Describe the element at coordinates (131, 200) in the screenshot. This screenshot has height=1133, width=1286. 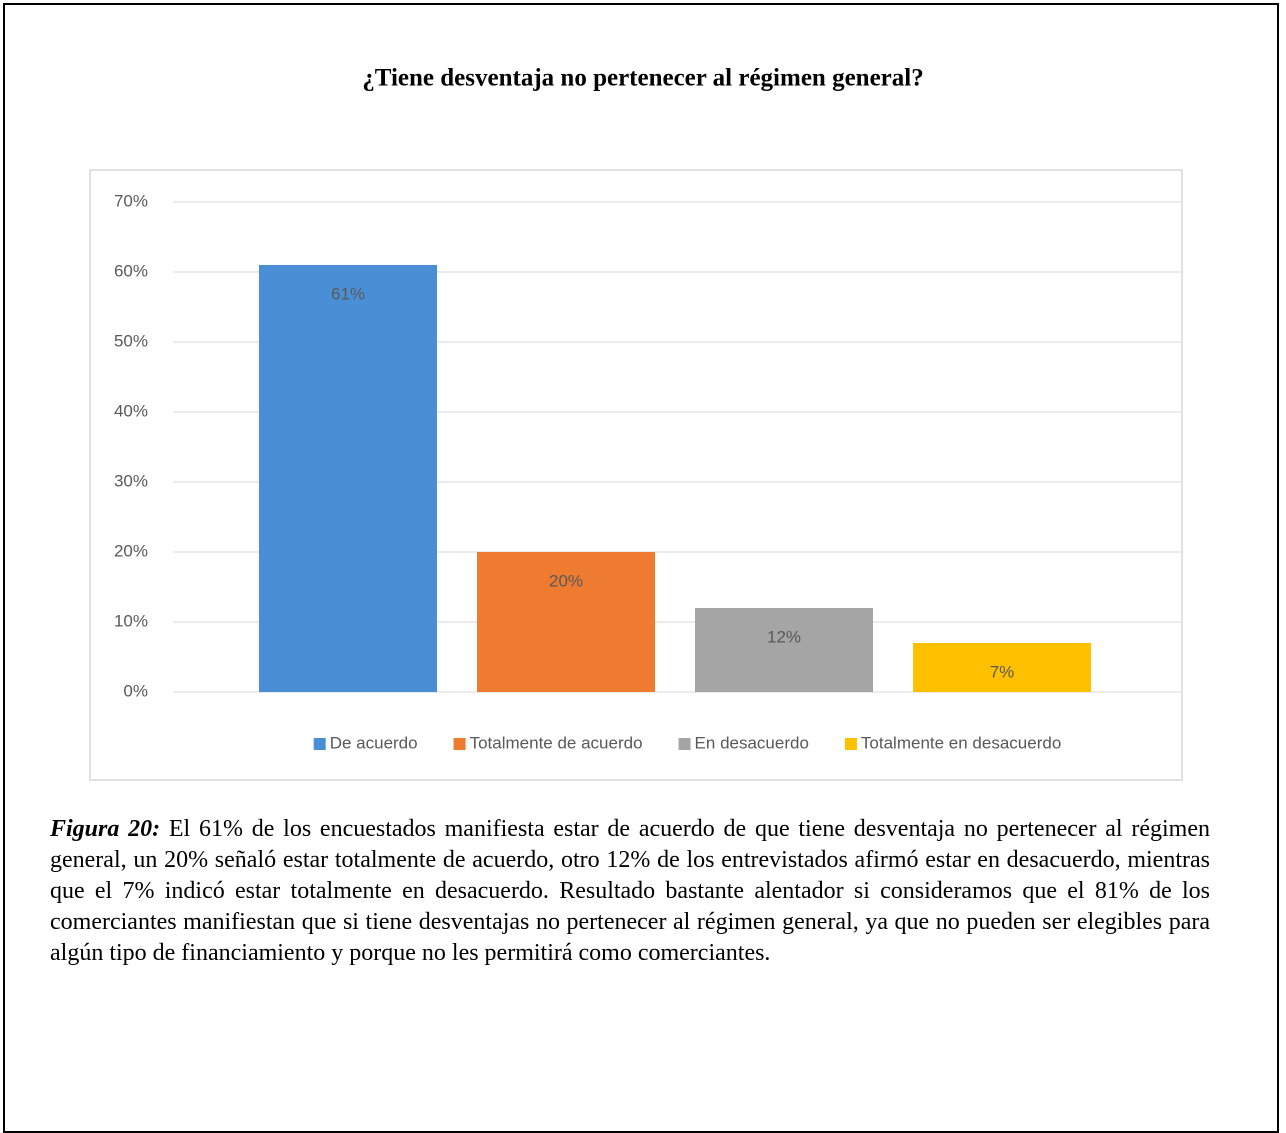
I see `y-tick-label: 70%` at that location.